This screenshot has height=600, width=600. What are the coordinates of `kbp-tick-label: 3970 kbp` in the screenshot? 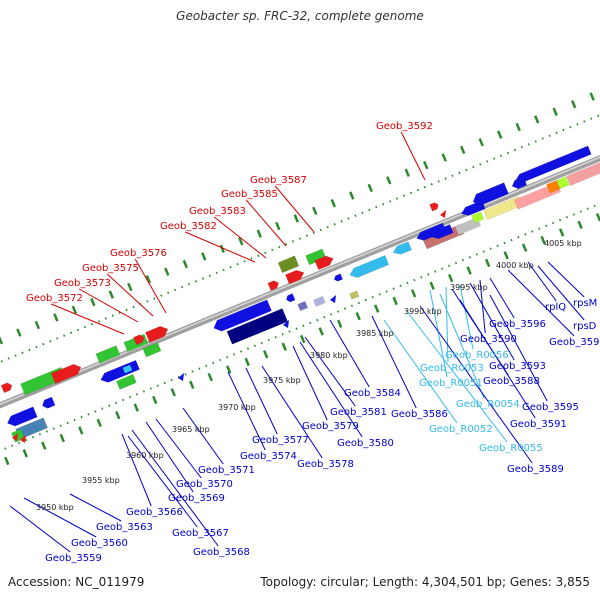 It's located at (237, 407).